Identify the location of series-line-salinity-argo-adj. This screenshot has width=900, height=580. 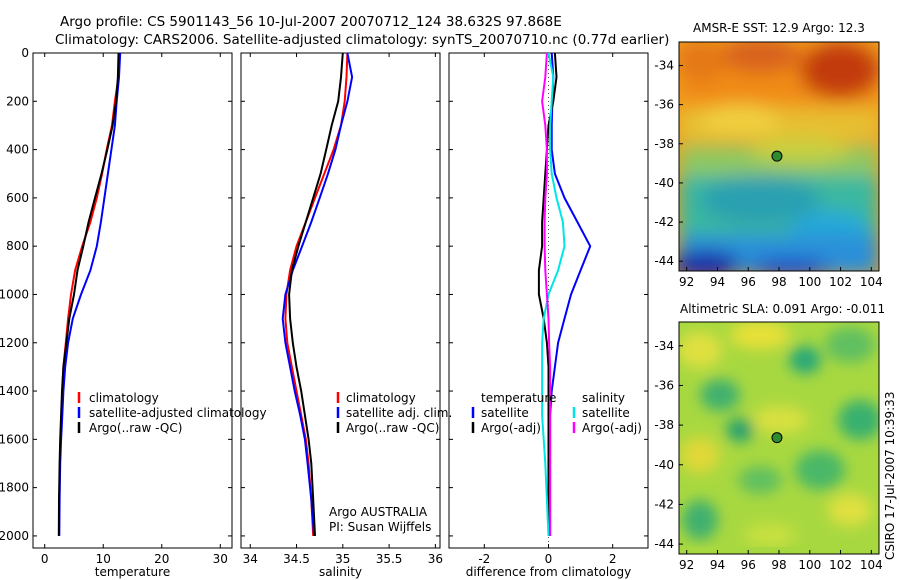
(546, 294).